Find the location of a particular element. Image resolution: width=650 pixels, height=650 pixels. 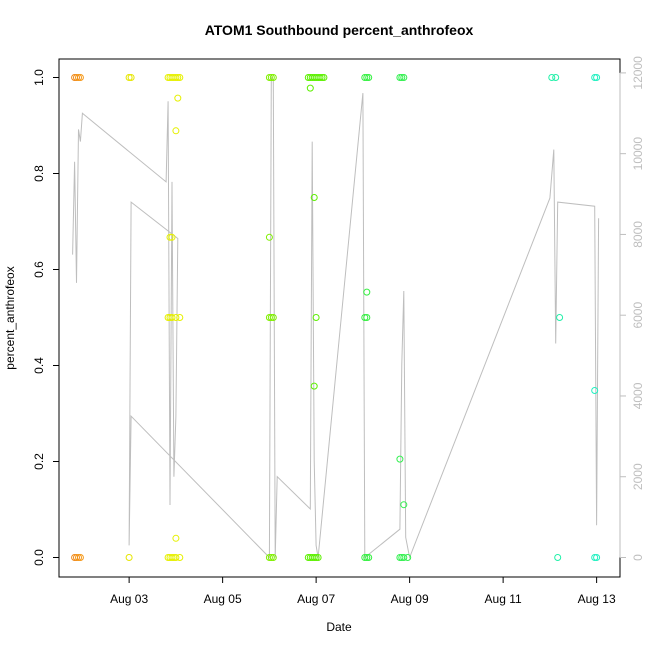

x-tick-label: Aug 03 is located at coordinates (129, 599).